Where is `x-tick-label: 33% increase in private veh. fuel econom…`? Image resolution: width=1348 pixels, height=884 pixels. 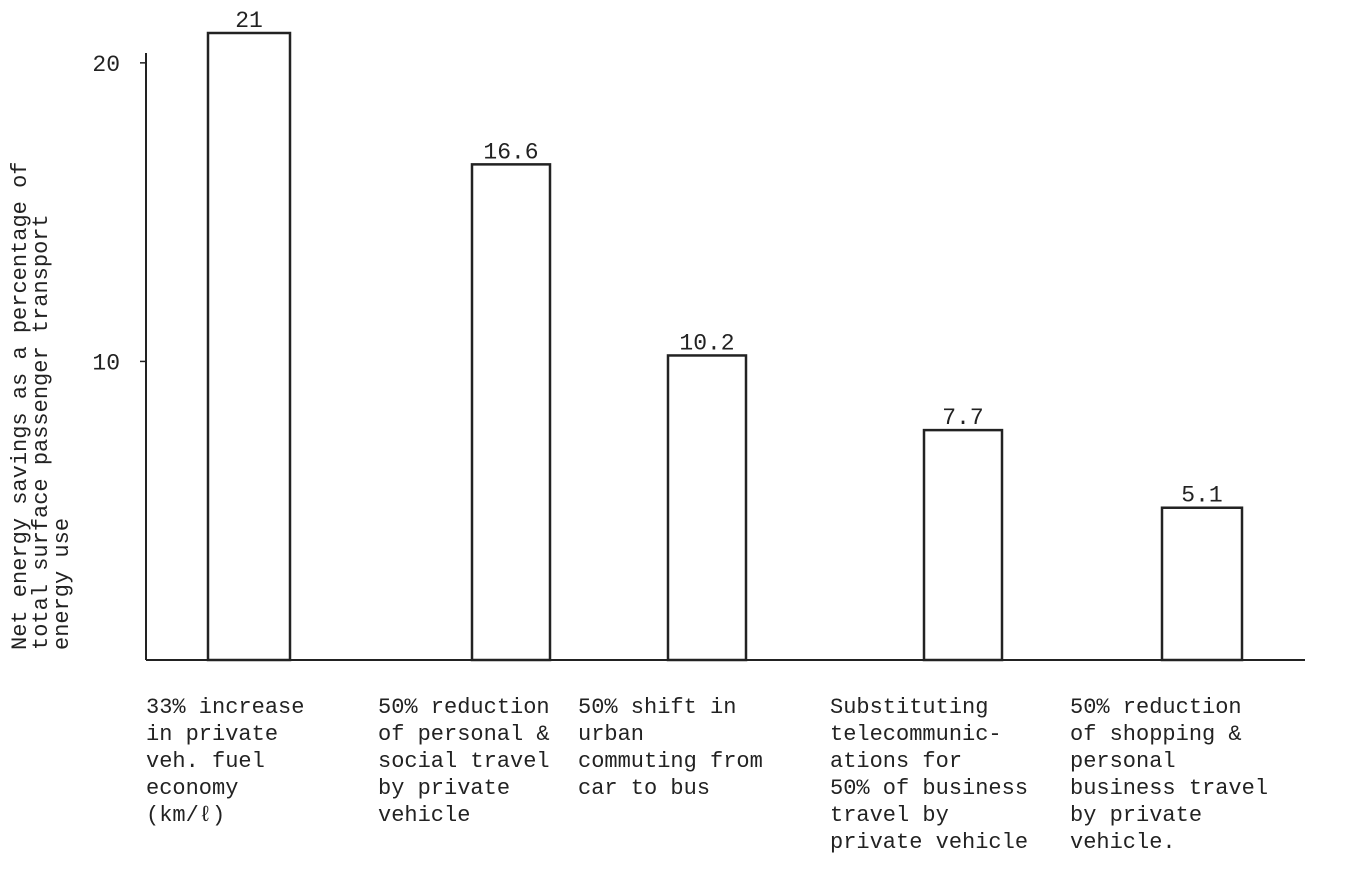 x-tick-label: 33% increase in private veh. fuel econom… is located at coordinates (225, 761).